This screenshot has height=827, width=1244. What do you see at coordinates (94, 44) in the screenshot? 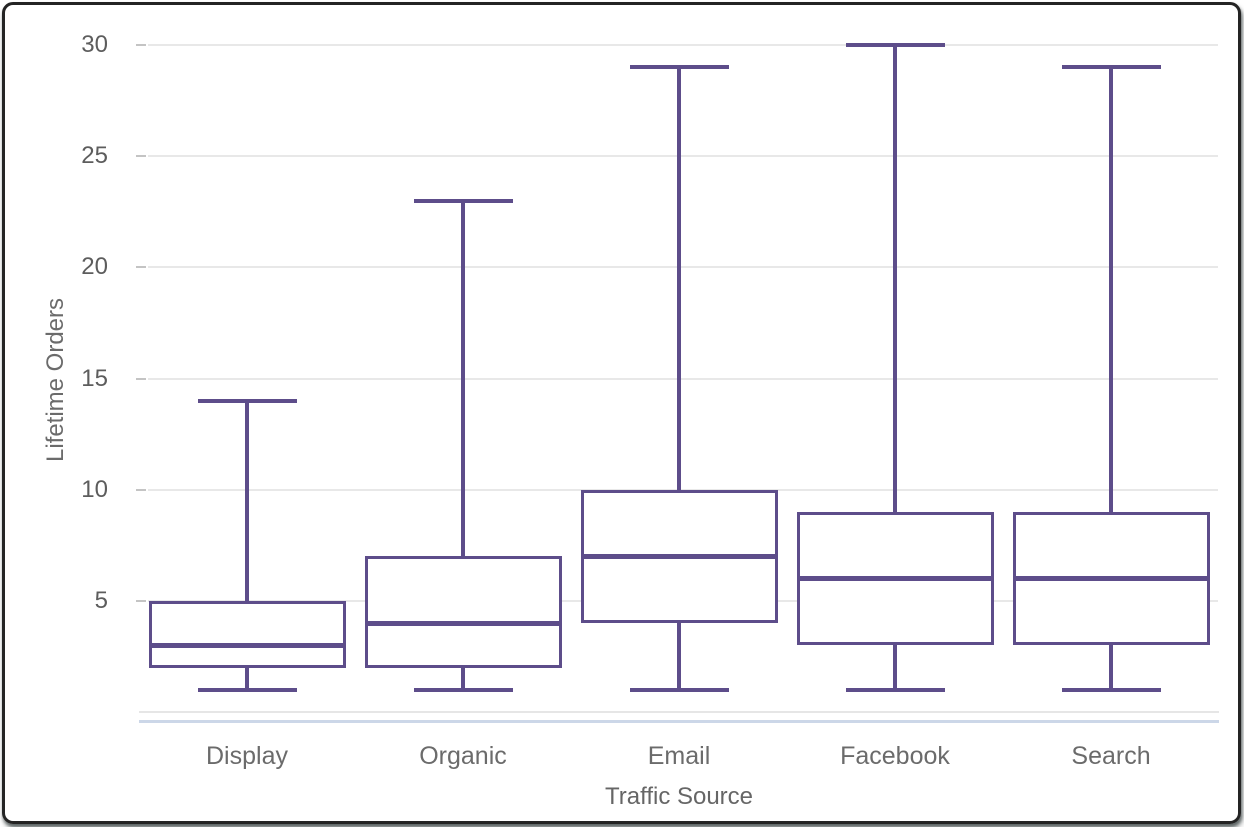
I see `y-tick-label: 30` at bounding box center [94, 44].